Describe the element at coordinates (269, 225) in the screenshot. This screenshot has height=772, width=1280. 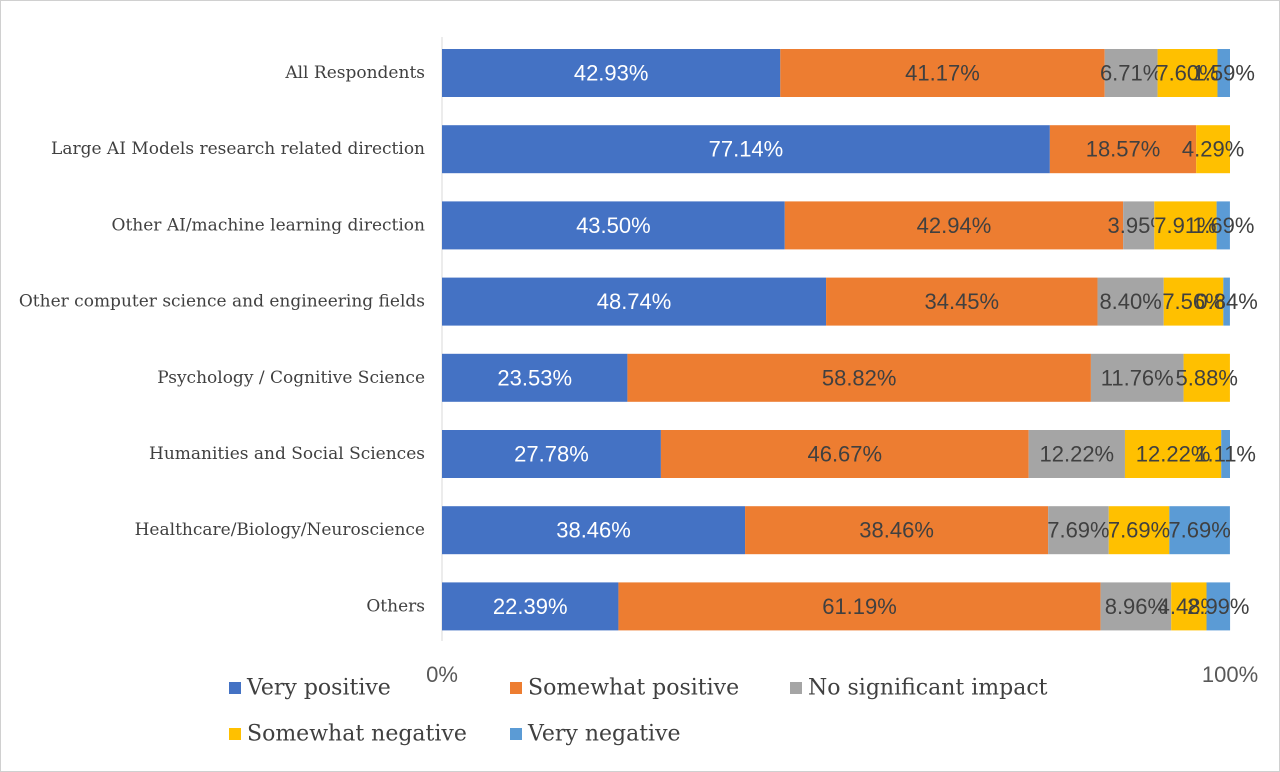
I see `category-label: Other AI/machine learning direction` at that location.